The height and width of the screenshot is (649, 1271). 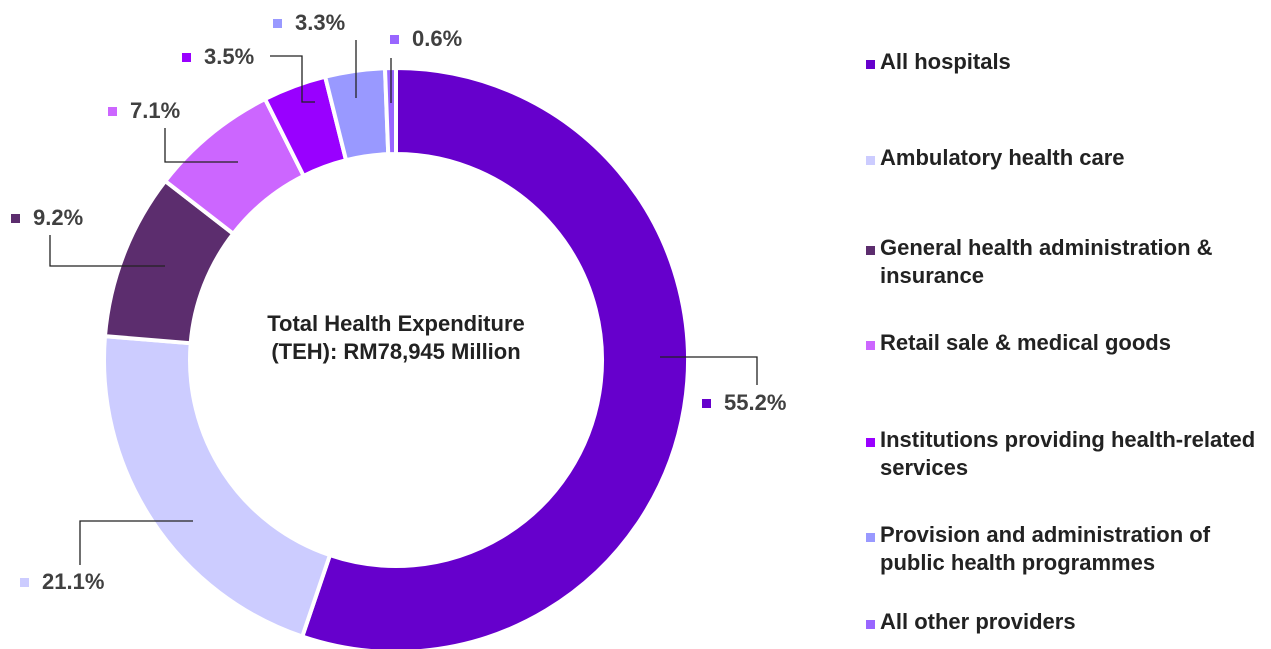 I want to click on data-label: 0.6%, so click(x=437, y=38).